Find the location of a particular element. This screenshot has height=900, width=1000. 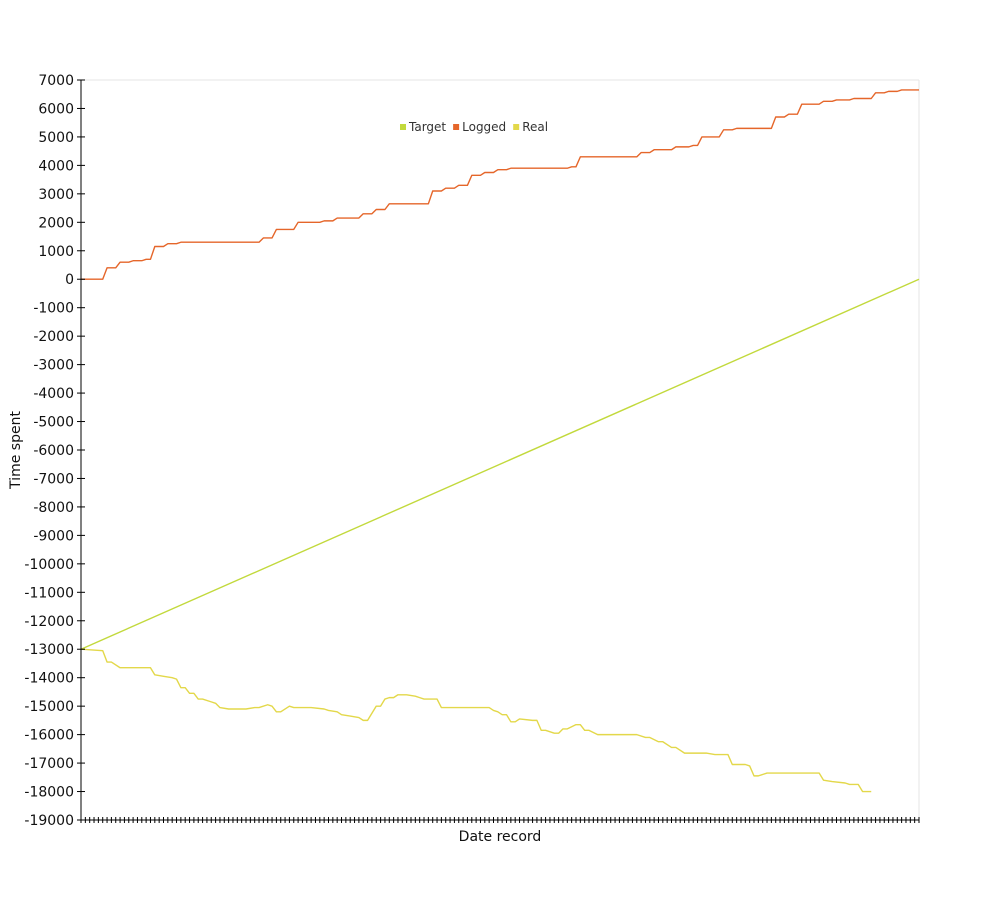

y-tick-label: -14000 is located at coordinates (49, 679).